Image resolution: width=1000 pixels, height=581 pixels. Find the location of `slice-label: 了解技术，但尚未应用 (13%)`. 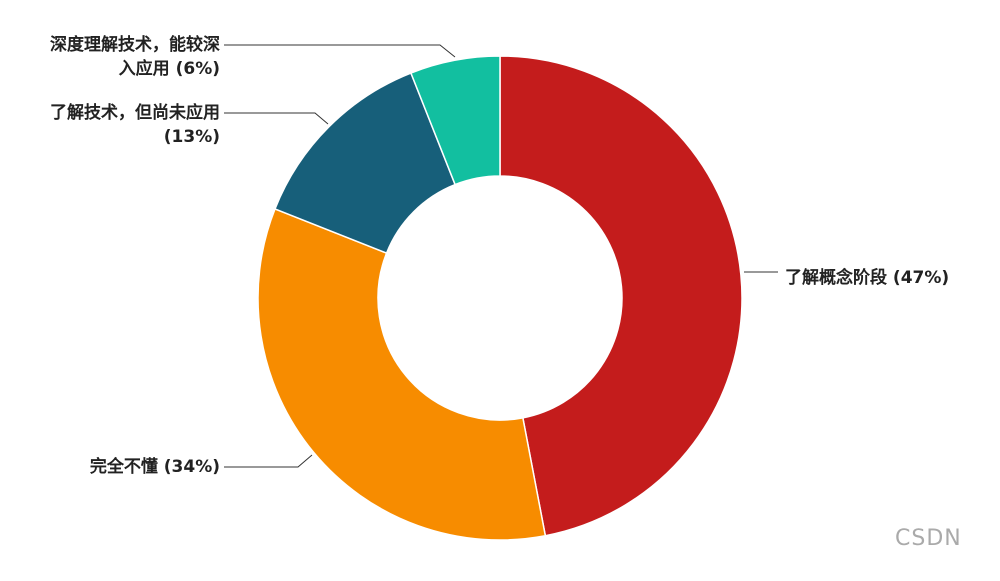

slice-label: 了解技术，但尚未应用 (13%) is located at coordinates (130, 125).